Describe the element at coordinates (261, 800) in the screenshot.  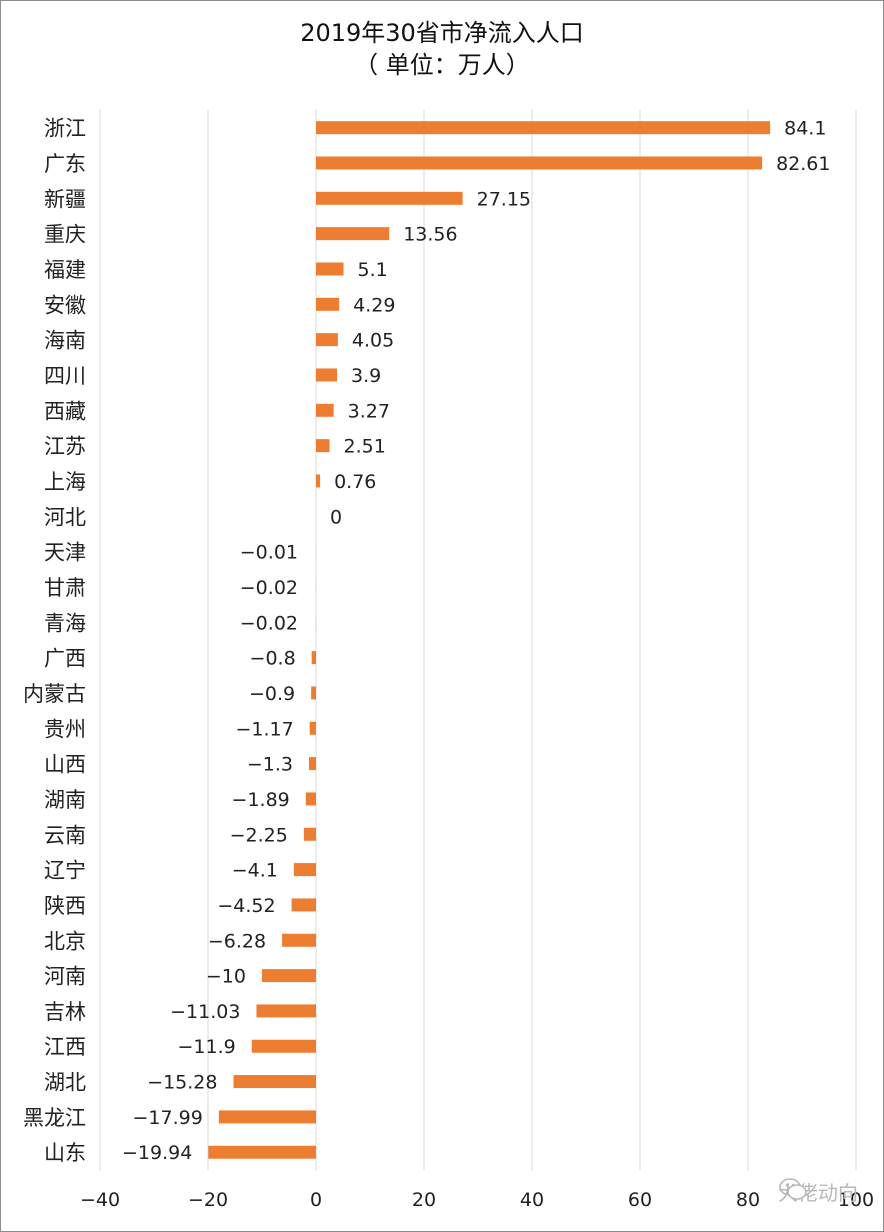
I see `data-label: −1.89` at that location.